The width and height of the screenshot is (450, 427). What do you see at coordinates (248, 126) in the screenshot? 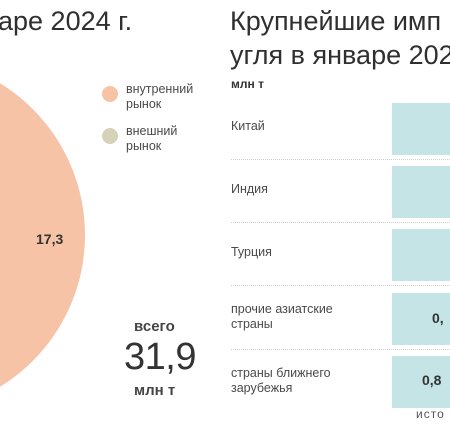
I see `bar-category-label: Китай` at bounding box center [248, 126].